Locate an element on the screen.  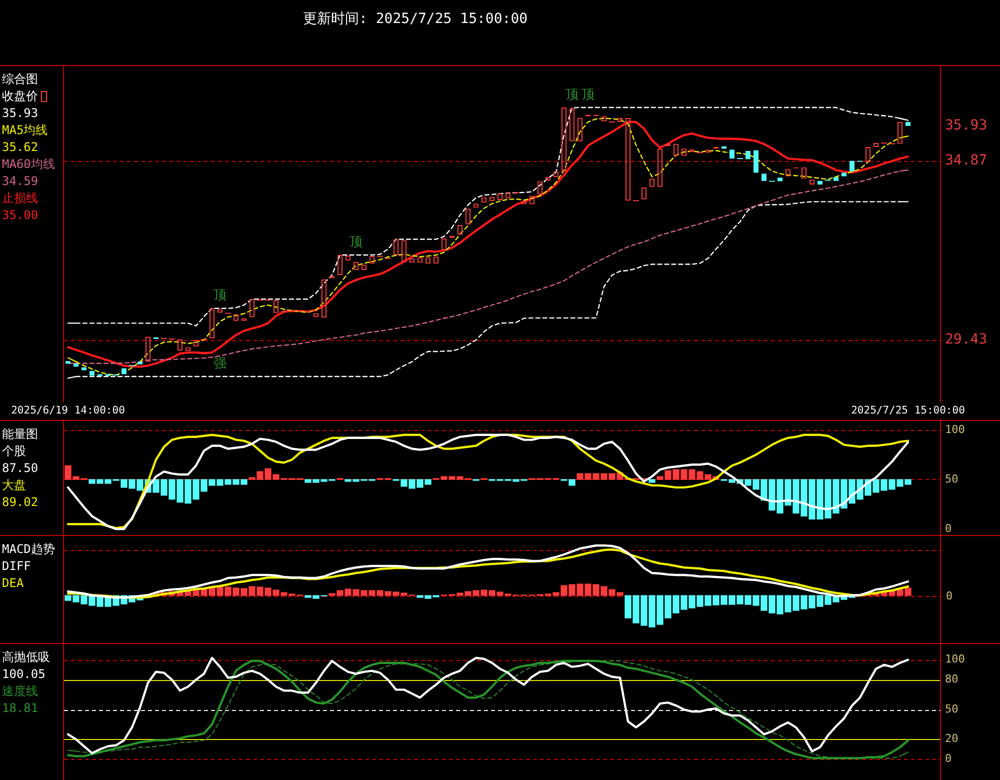
text: 35.00 is located at coordinates (21, 215).